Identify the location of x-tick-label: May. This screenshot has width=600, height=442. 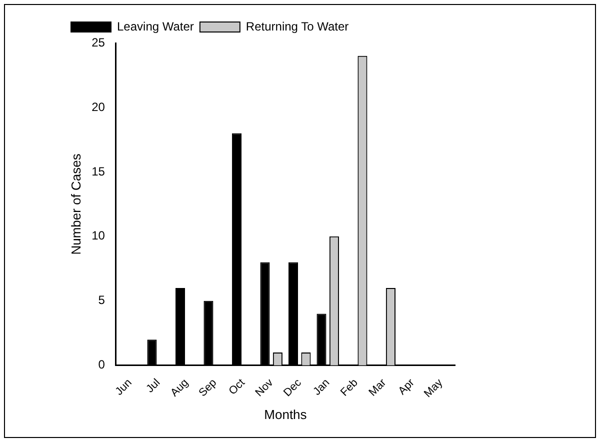
(434, 388).